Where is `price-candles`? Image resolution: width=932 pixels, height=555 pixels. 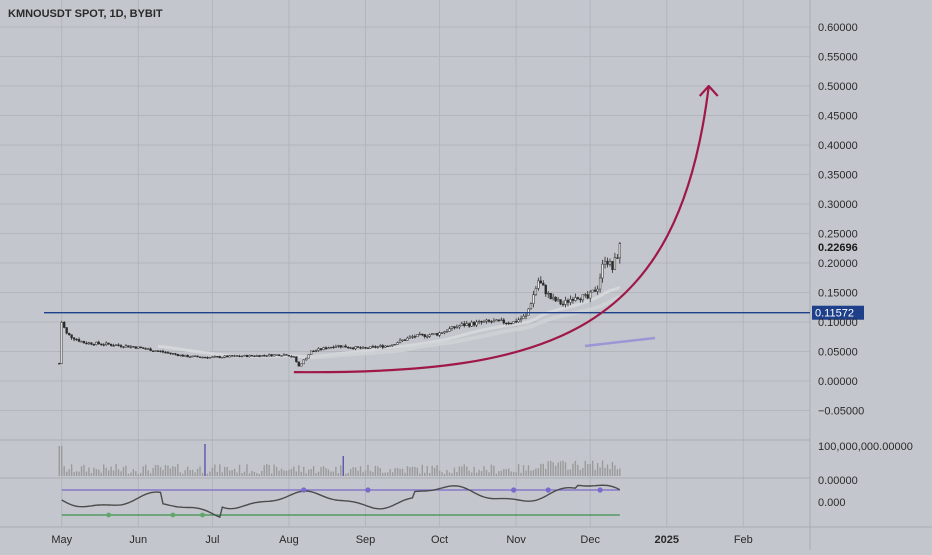
price-candles is located at coordinates (339, 304).